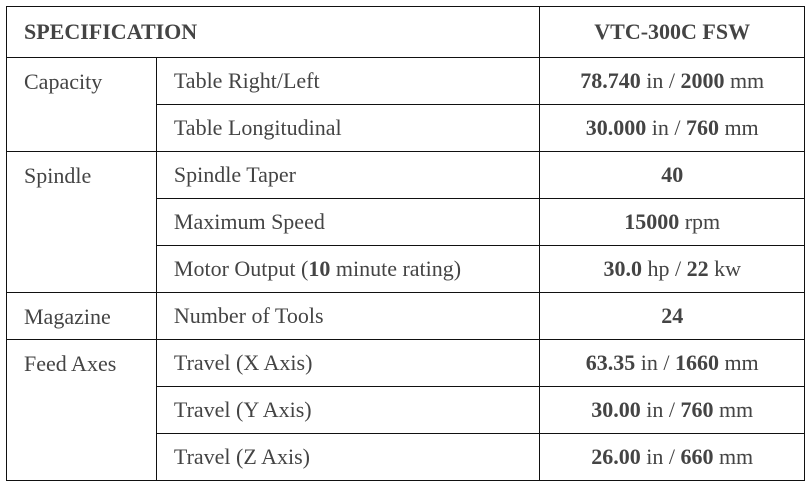  I want to click on text-part: Table Right/Left, so click(246, 80).